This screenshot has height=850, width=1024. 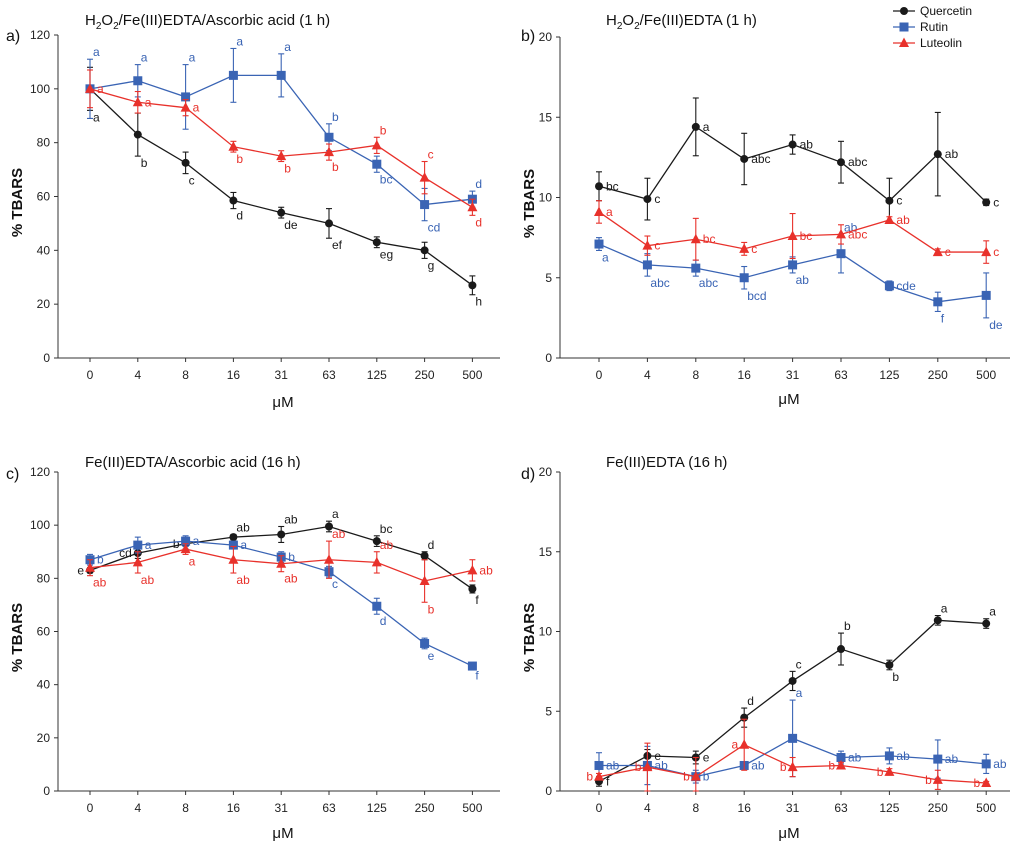 I want to click on significance-label: bc, so click(x=709, y=239).